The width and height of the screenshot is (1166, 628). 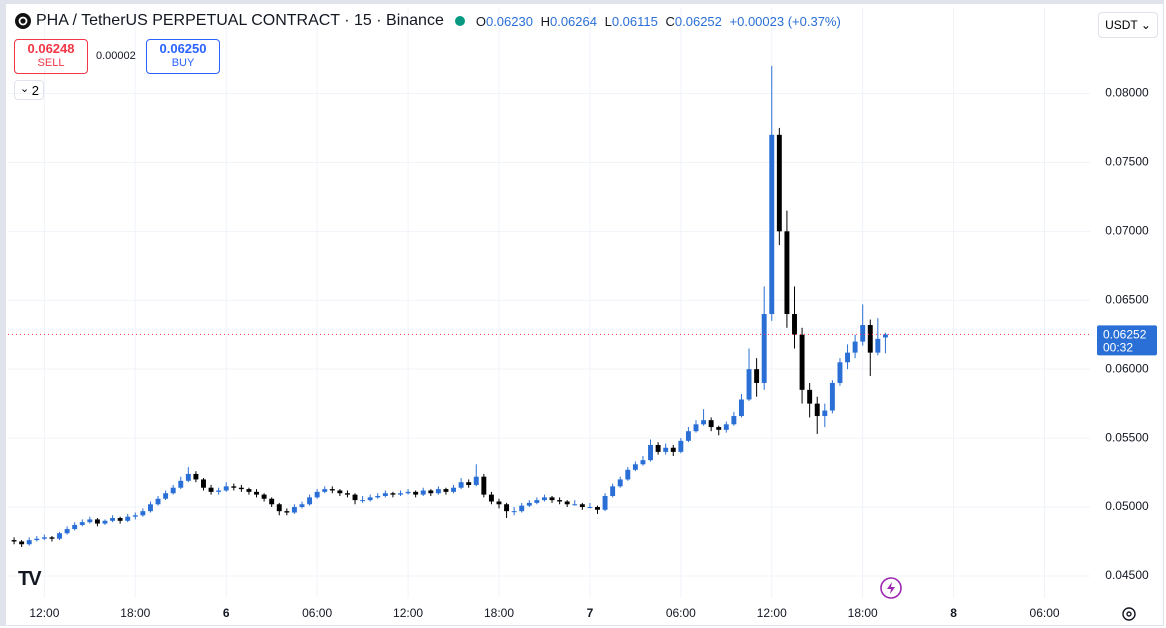 I want to click on o-label: O, so click(x=480, y=21).